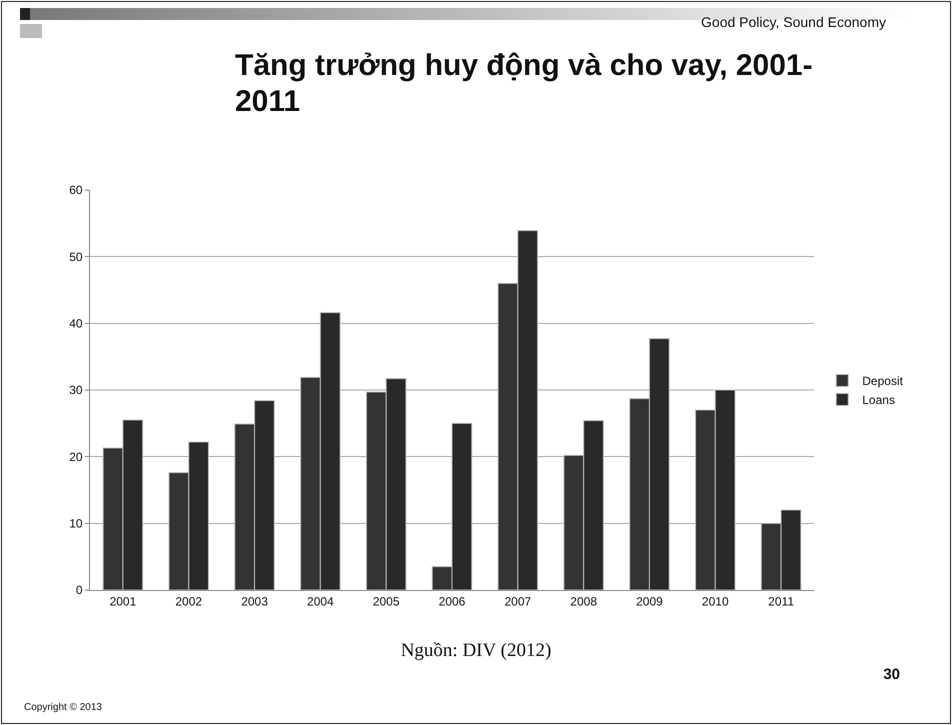 This screenshot has height=725, width=952. I want to click on y-tick-label: 30, so click(76, 390).